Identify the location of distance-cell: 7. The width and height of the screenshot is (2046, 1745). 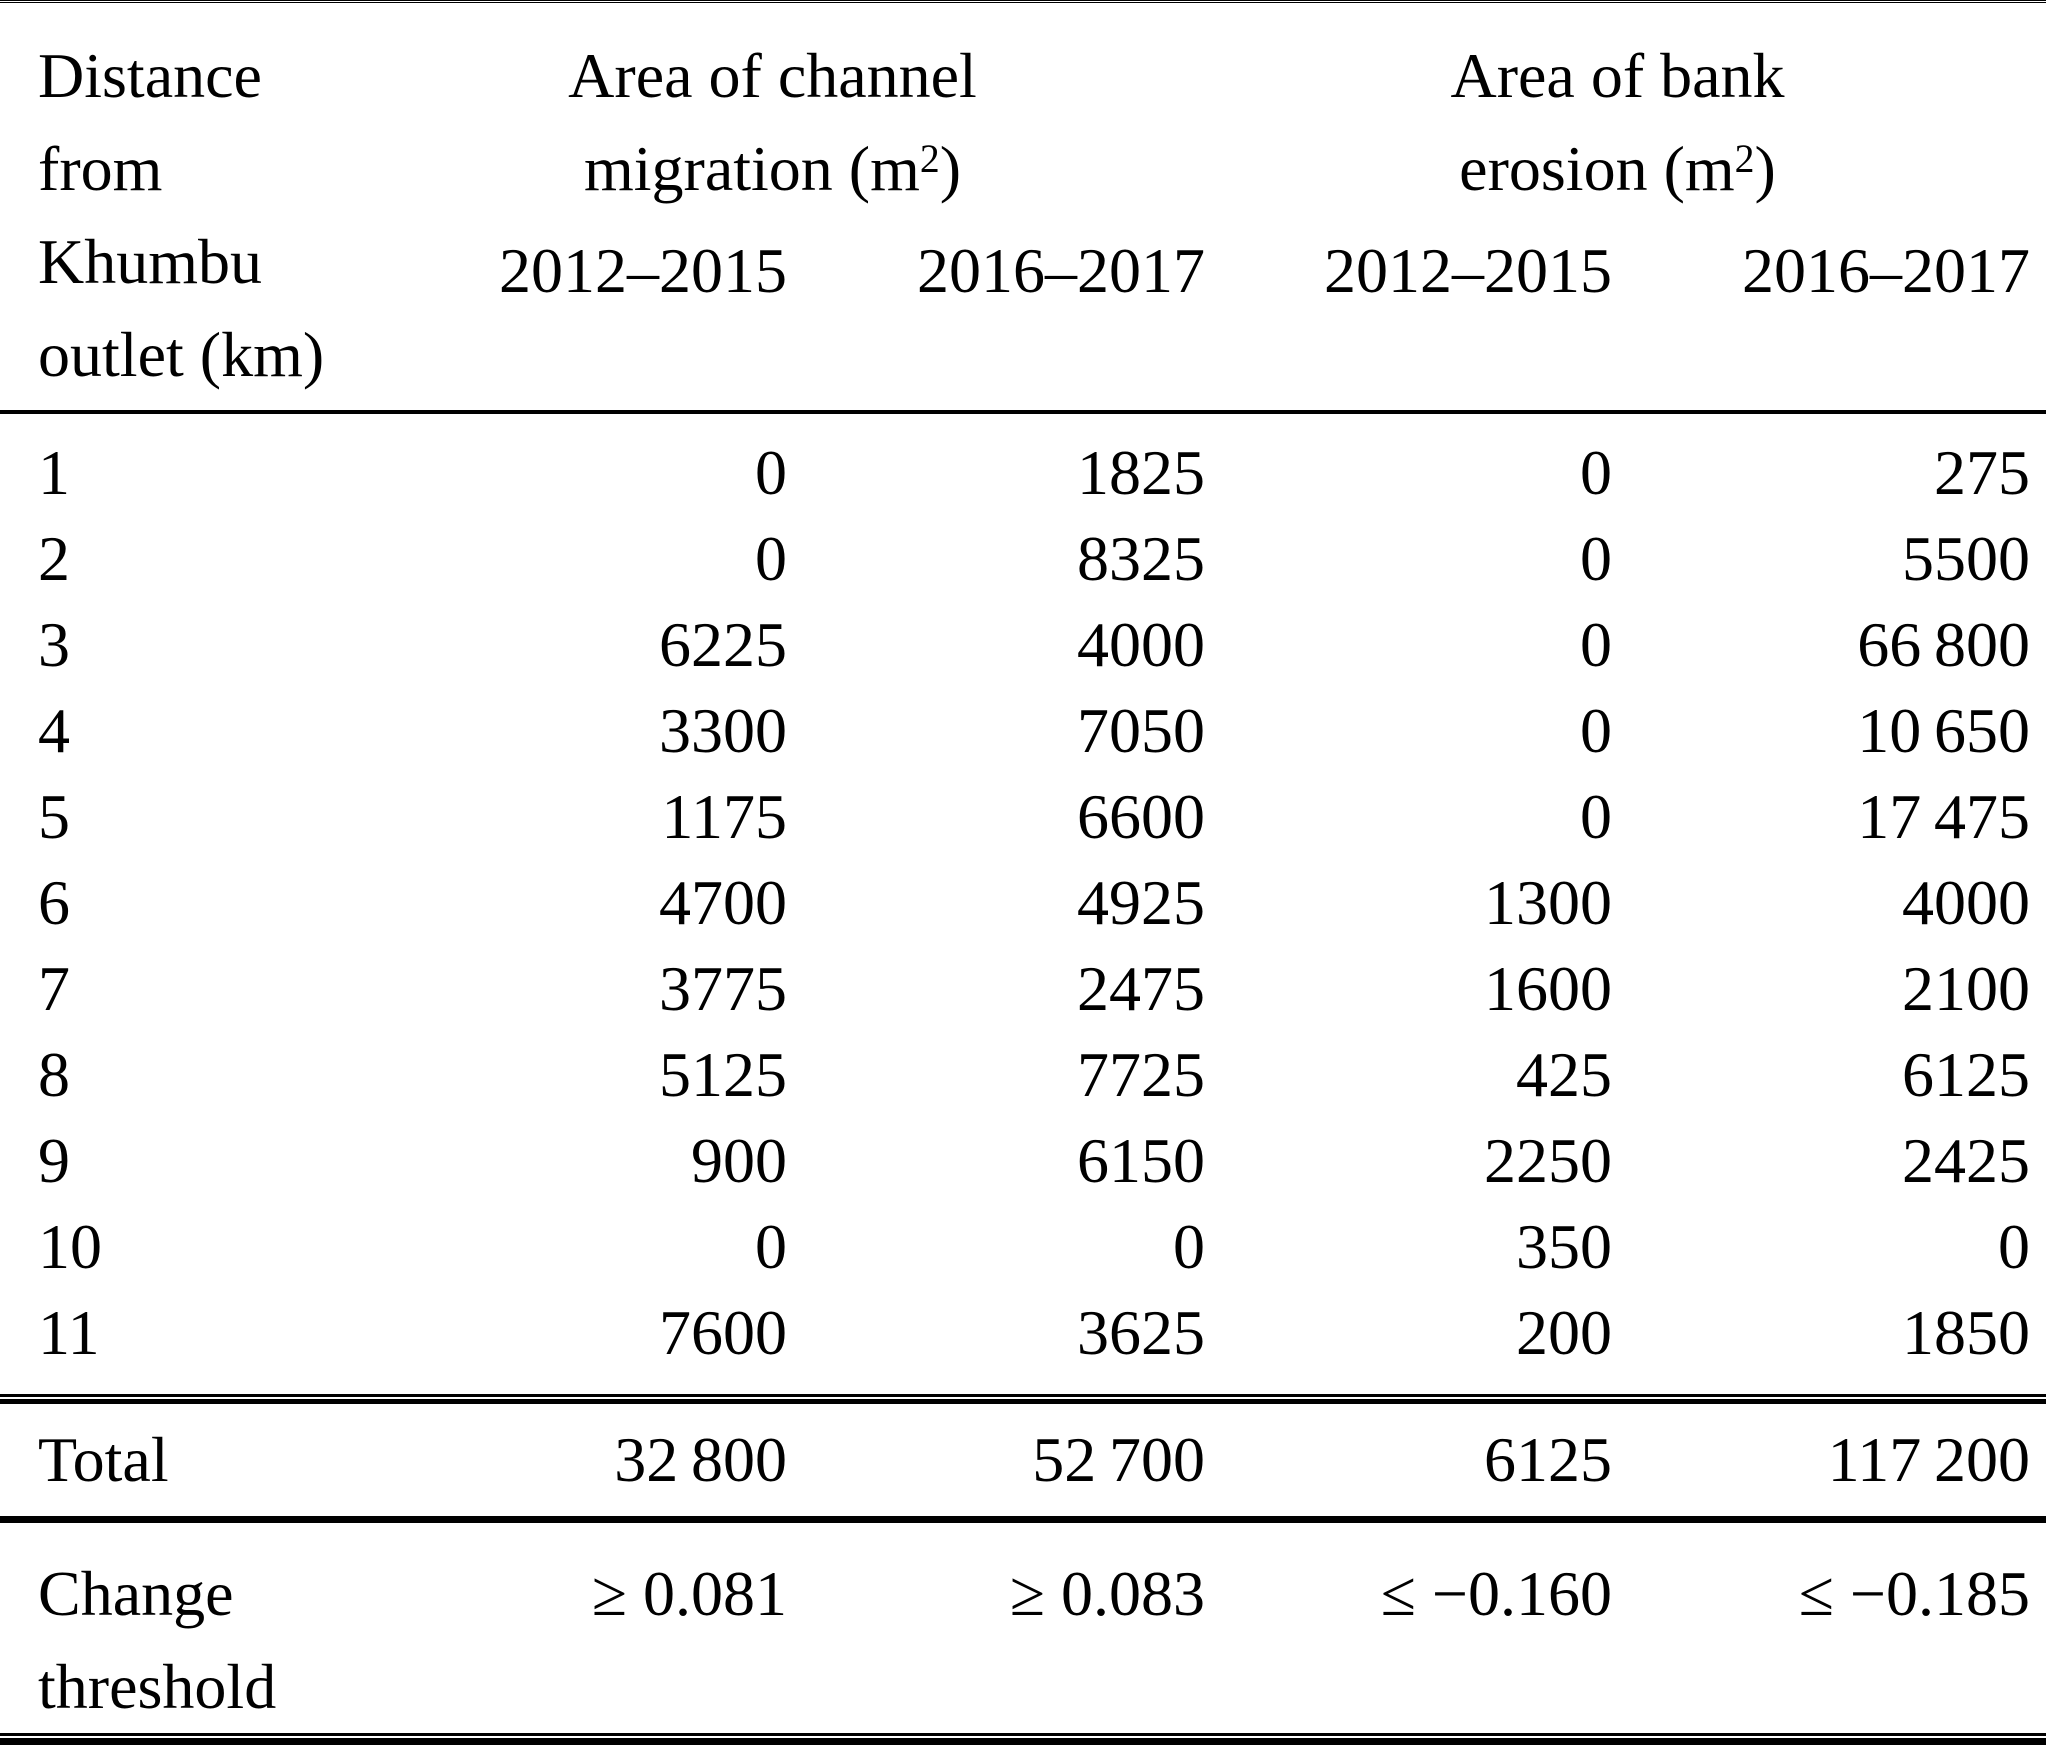
(54, 988).